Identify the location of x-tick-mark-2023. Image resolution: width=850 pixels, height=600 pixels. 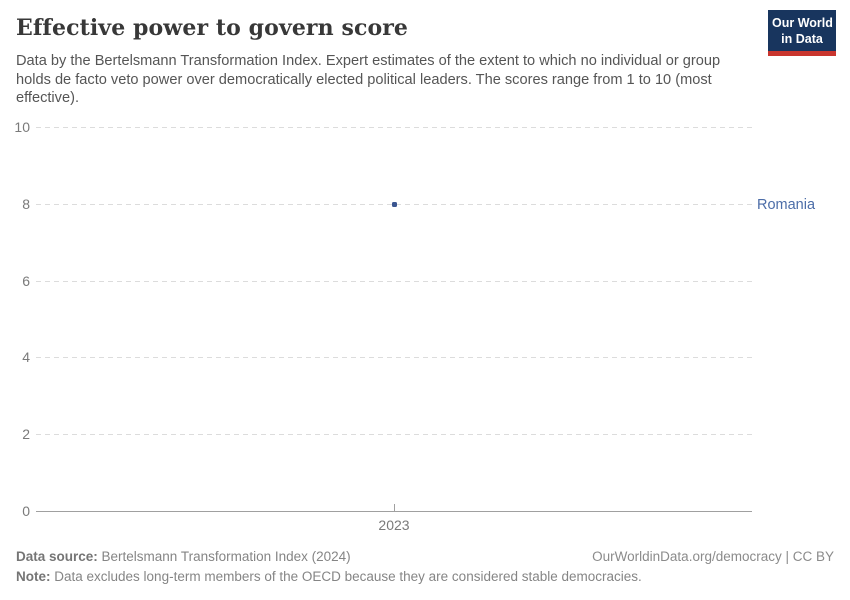
(394, 507).